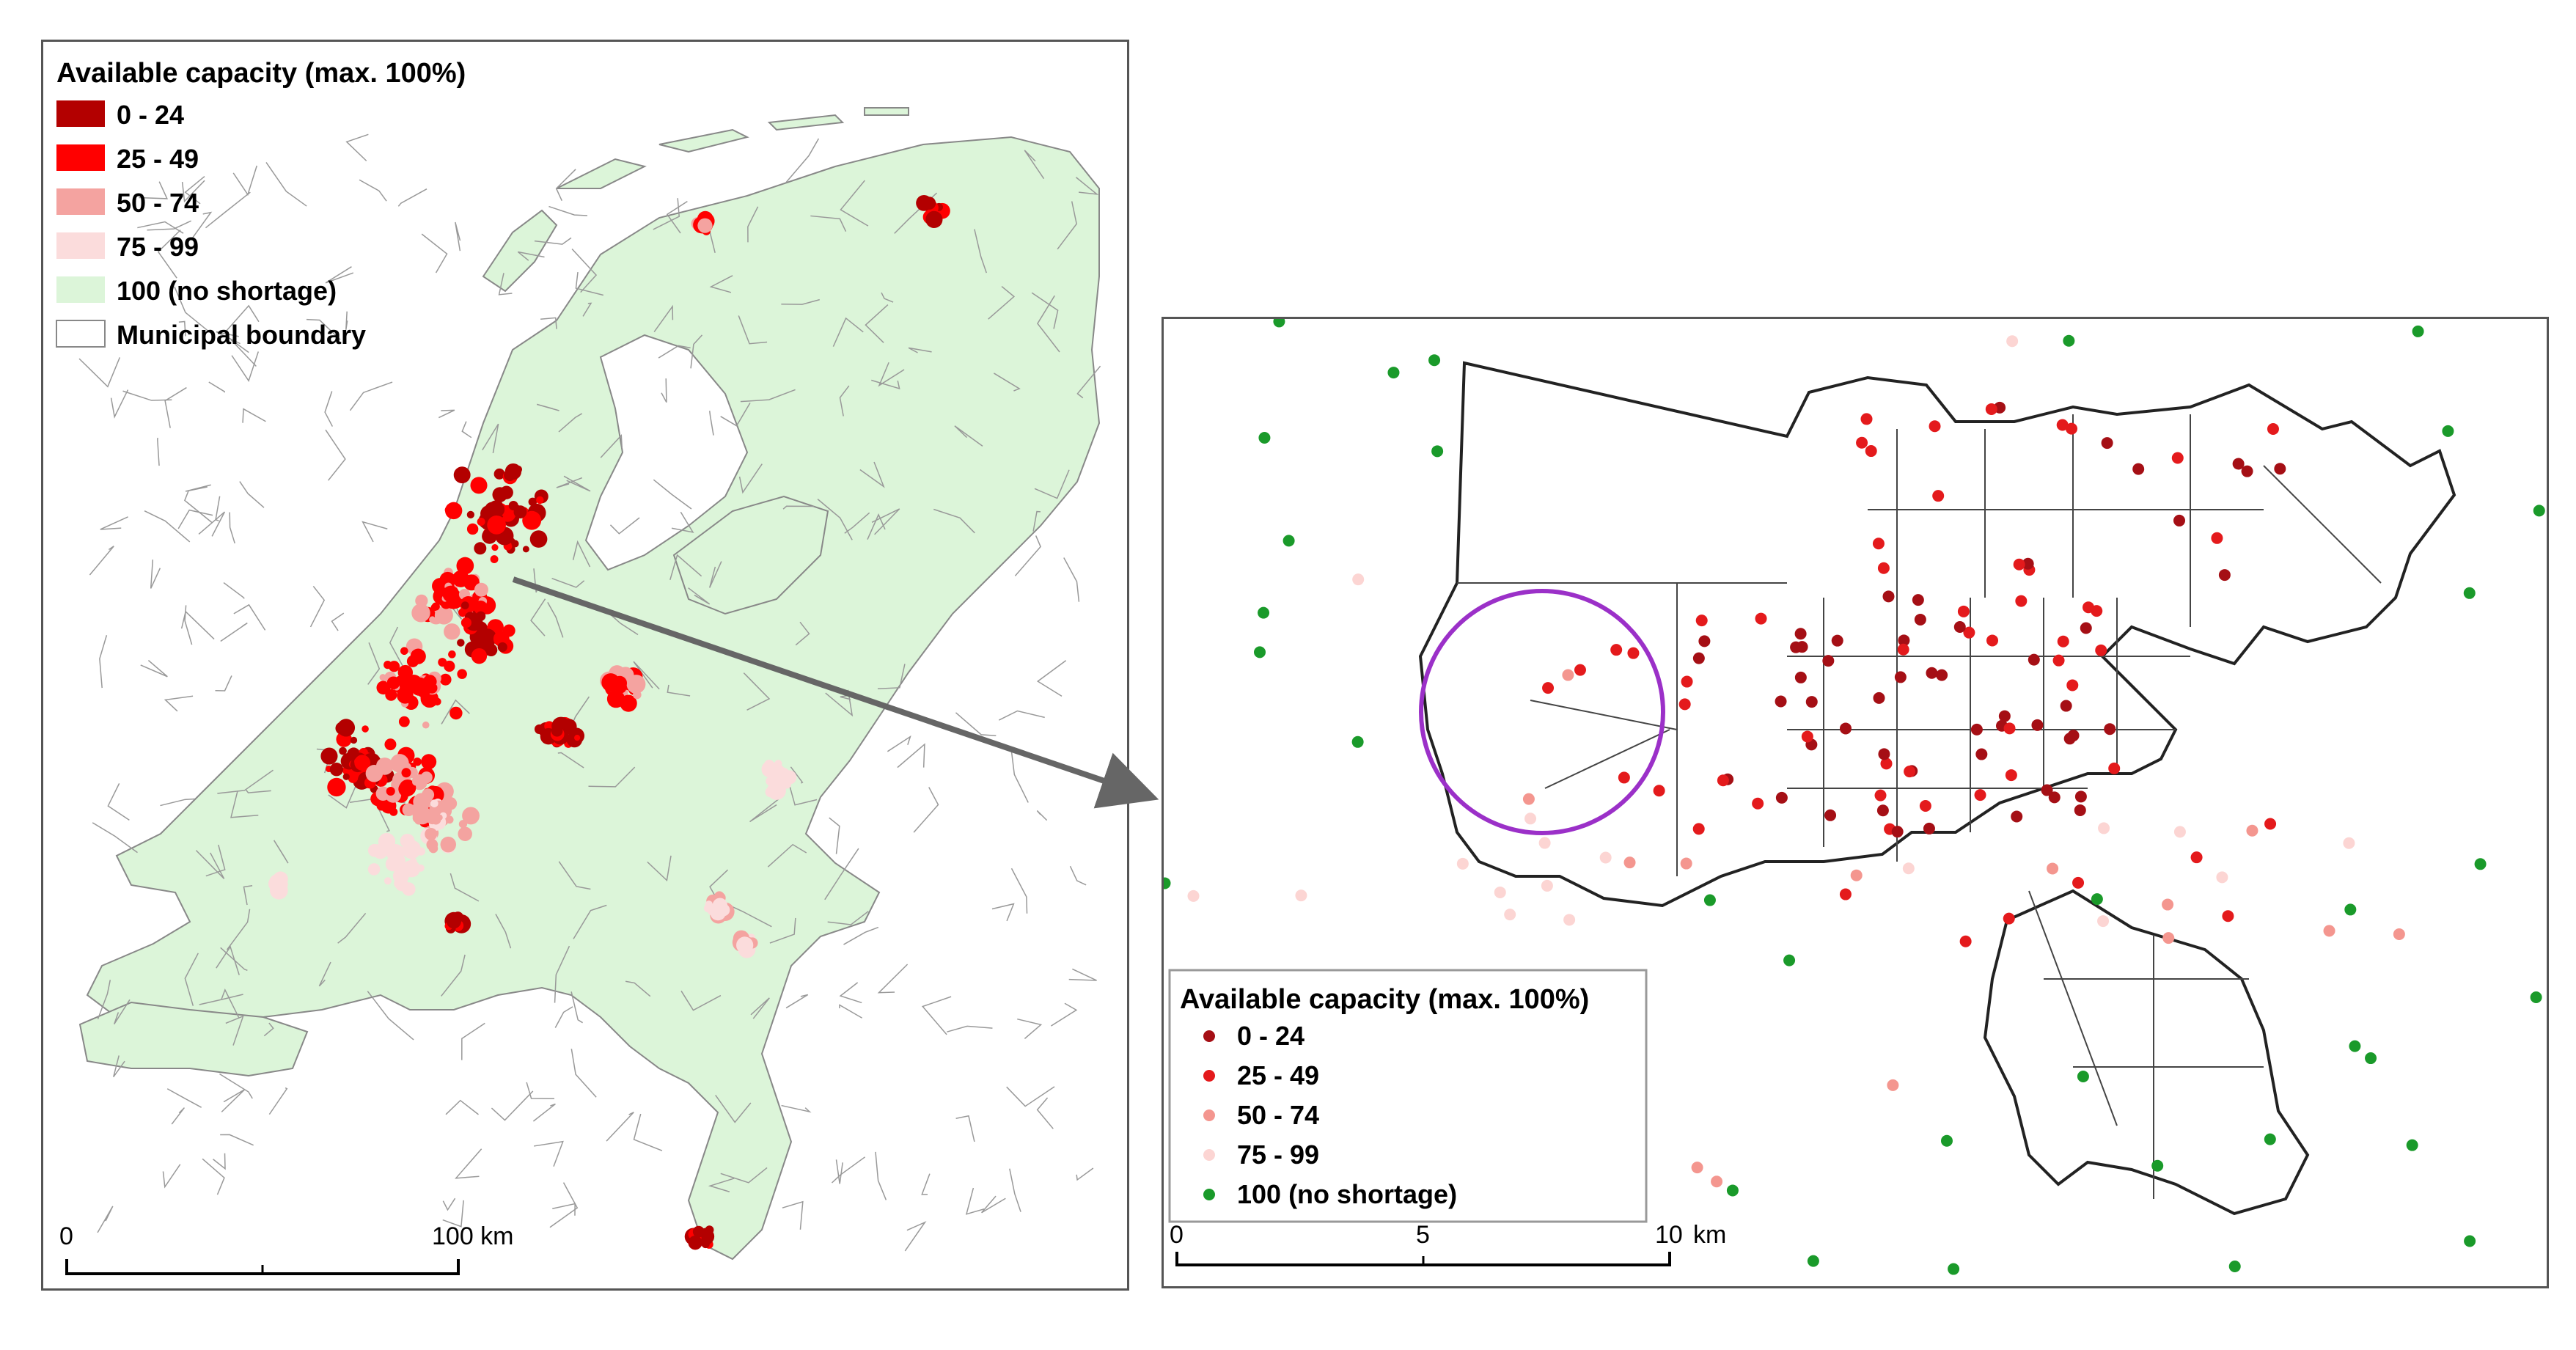  What do you see at coordinates (473, 1236) in the screenshot?
I see `scale-end-label: 100 km` at bounding box center [473, 1236].